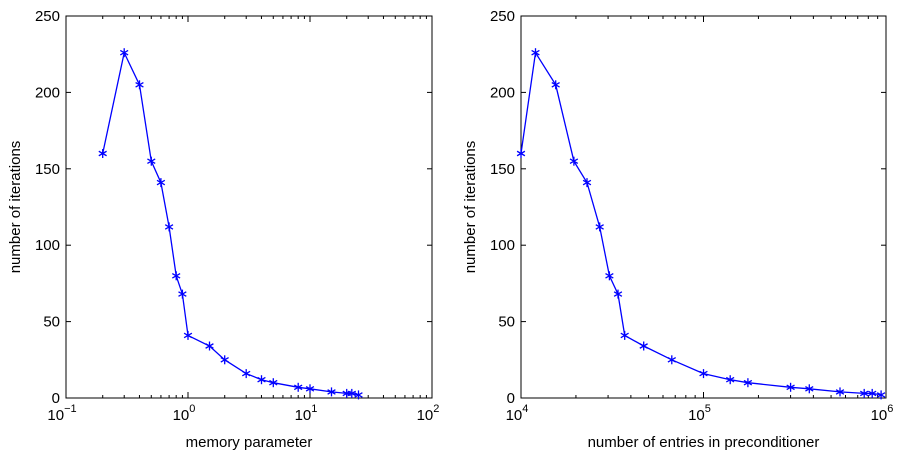 The height and width of the screenshot is (457, 903). I want to click on x-tick-exponent: 6, so click(890, 409).